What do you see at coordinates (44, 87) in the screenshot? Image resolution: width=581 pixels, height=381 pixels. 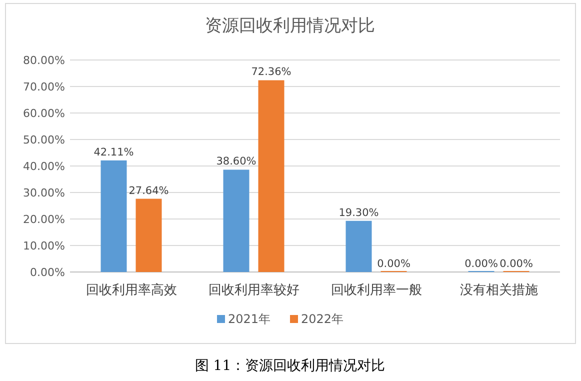 I see `y-tick-label: 70.00%` at bounding box center [44, 87].